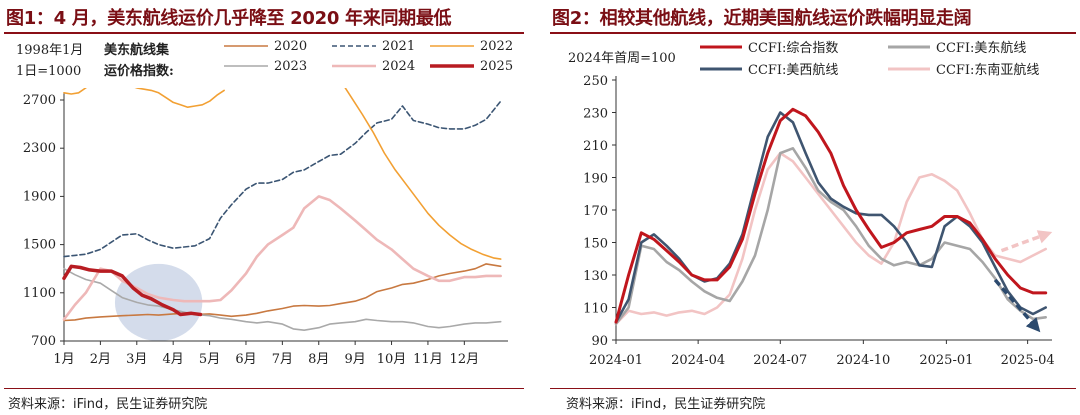  What do you see at coordinates (465, 359) in the screenshot?
I see `left-x-tick-label: 12月` at bounding box center [465, 359].